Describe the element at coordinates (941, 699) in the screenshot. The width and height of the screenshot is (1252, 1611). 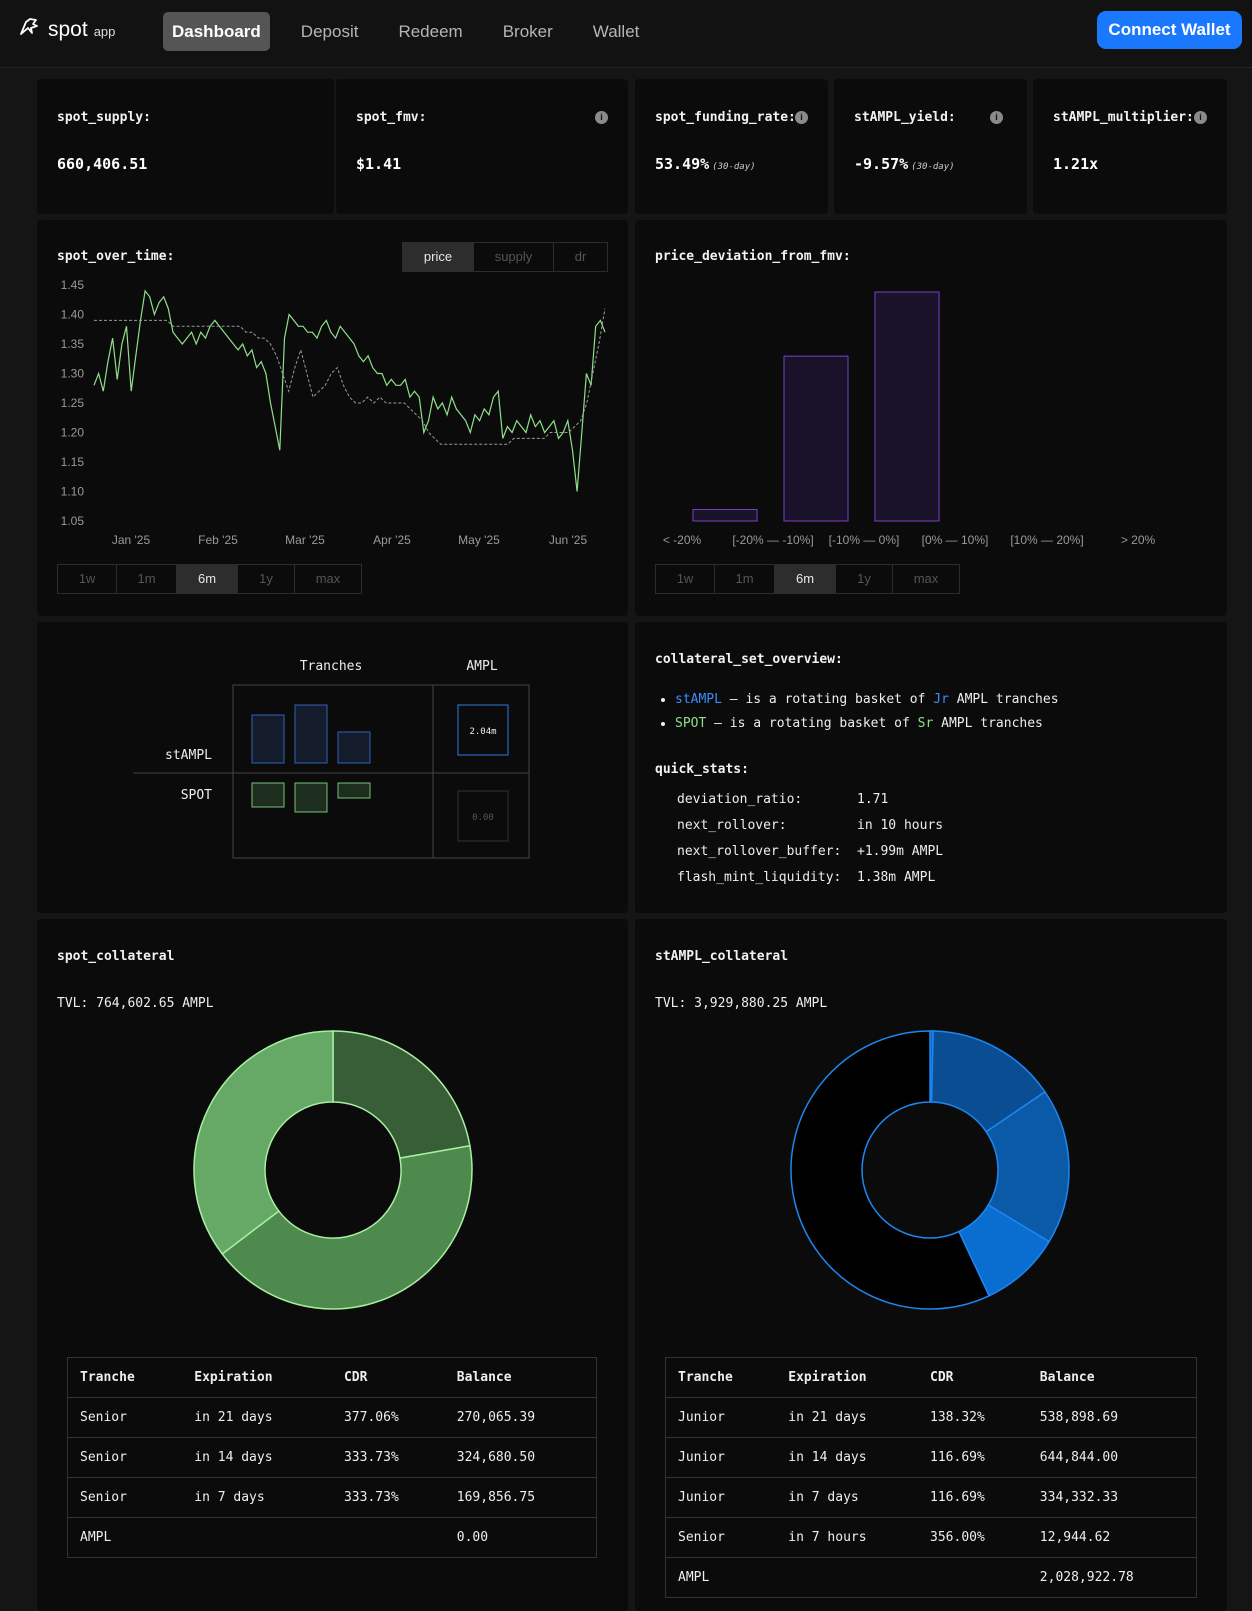
I see `tranche-kind: Jr` at that location.